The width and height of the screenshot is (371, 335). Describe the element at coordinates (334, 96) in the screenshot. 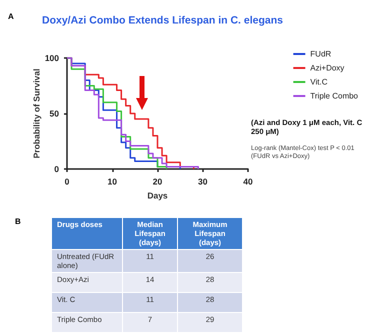

I see `legend-label: Triple Combo` at that location.